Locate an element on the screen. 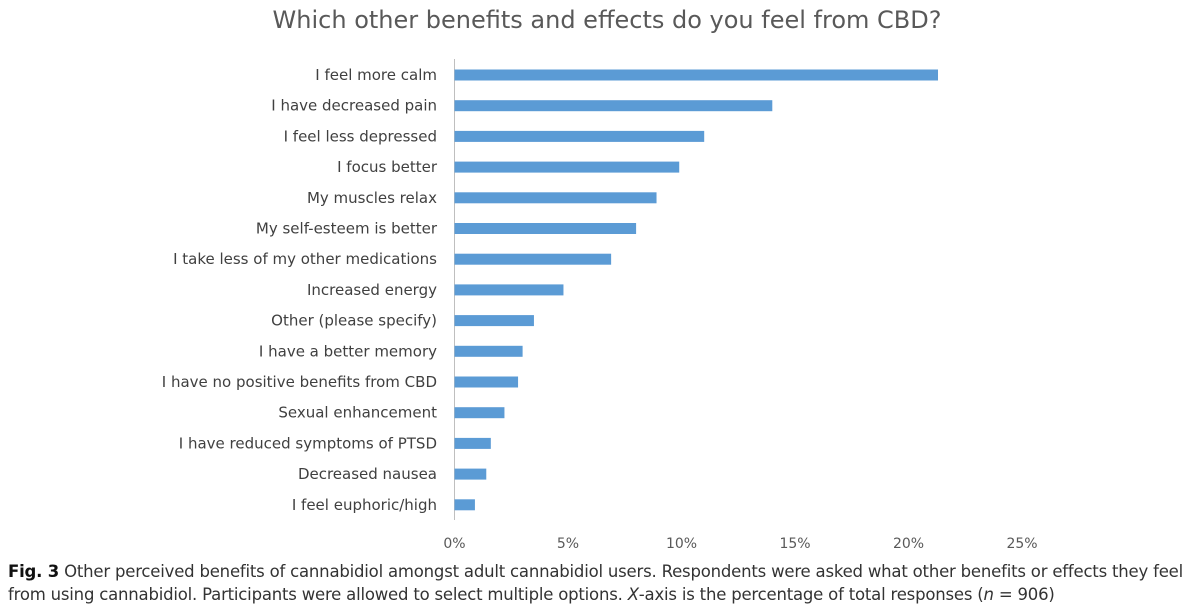 The height and width of the screenshot is (609, 1200). caption-x-italic: X is located at coordinates (633, 594).